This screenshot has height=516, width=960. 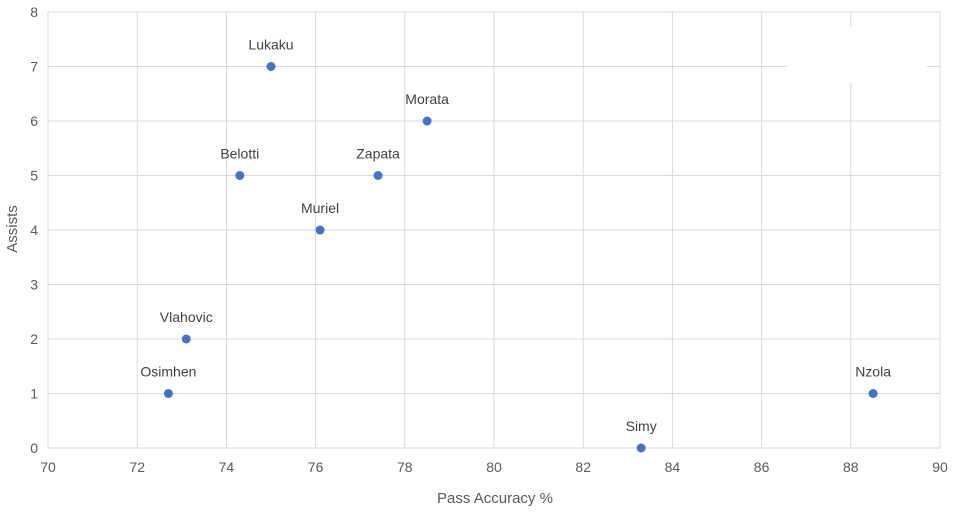 I want to click on x-axis-title: Pass Accuracy %, so click(x=495, y=498).